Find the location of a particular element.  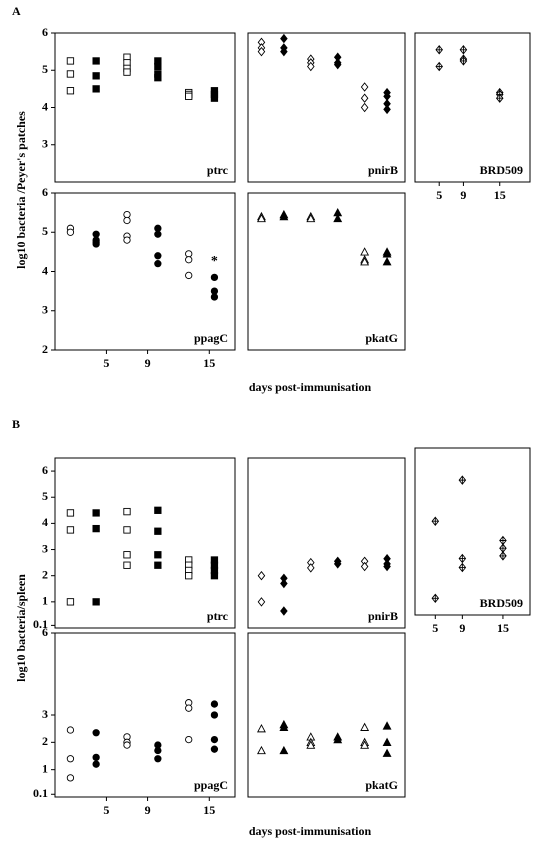

y-tick-label: 4 is located at coordinates (45, 522).